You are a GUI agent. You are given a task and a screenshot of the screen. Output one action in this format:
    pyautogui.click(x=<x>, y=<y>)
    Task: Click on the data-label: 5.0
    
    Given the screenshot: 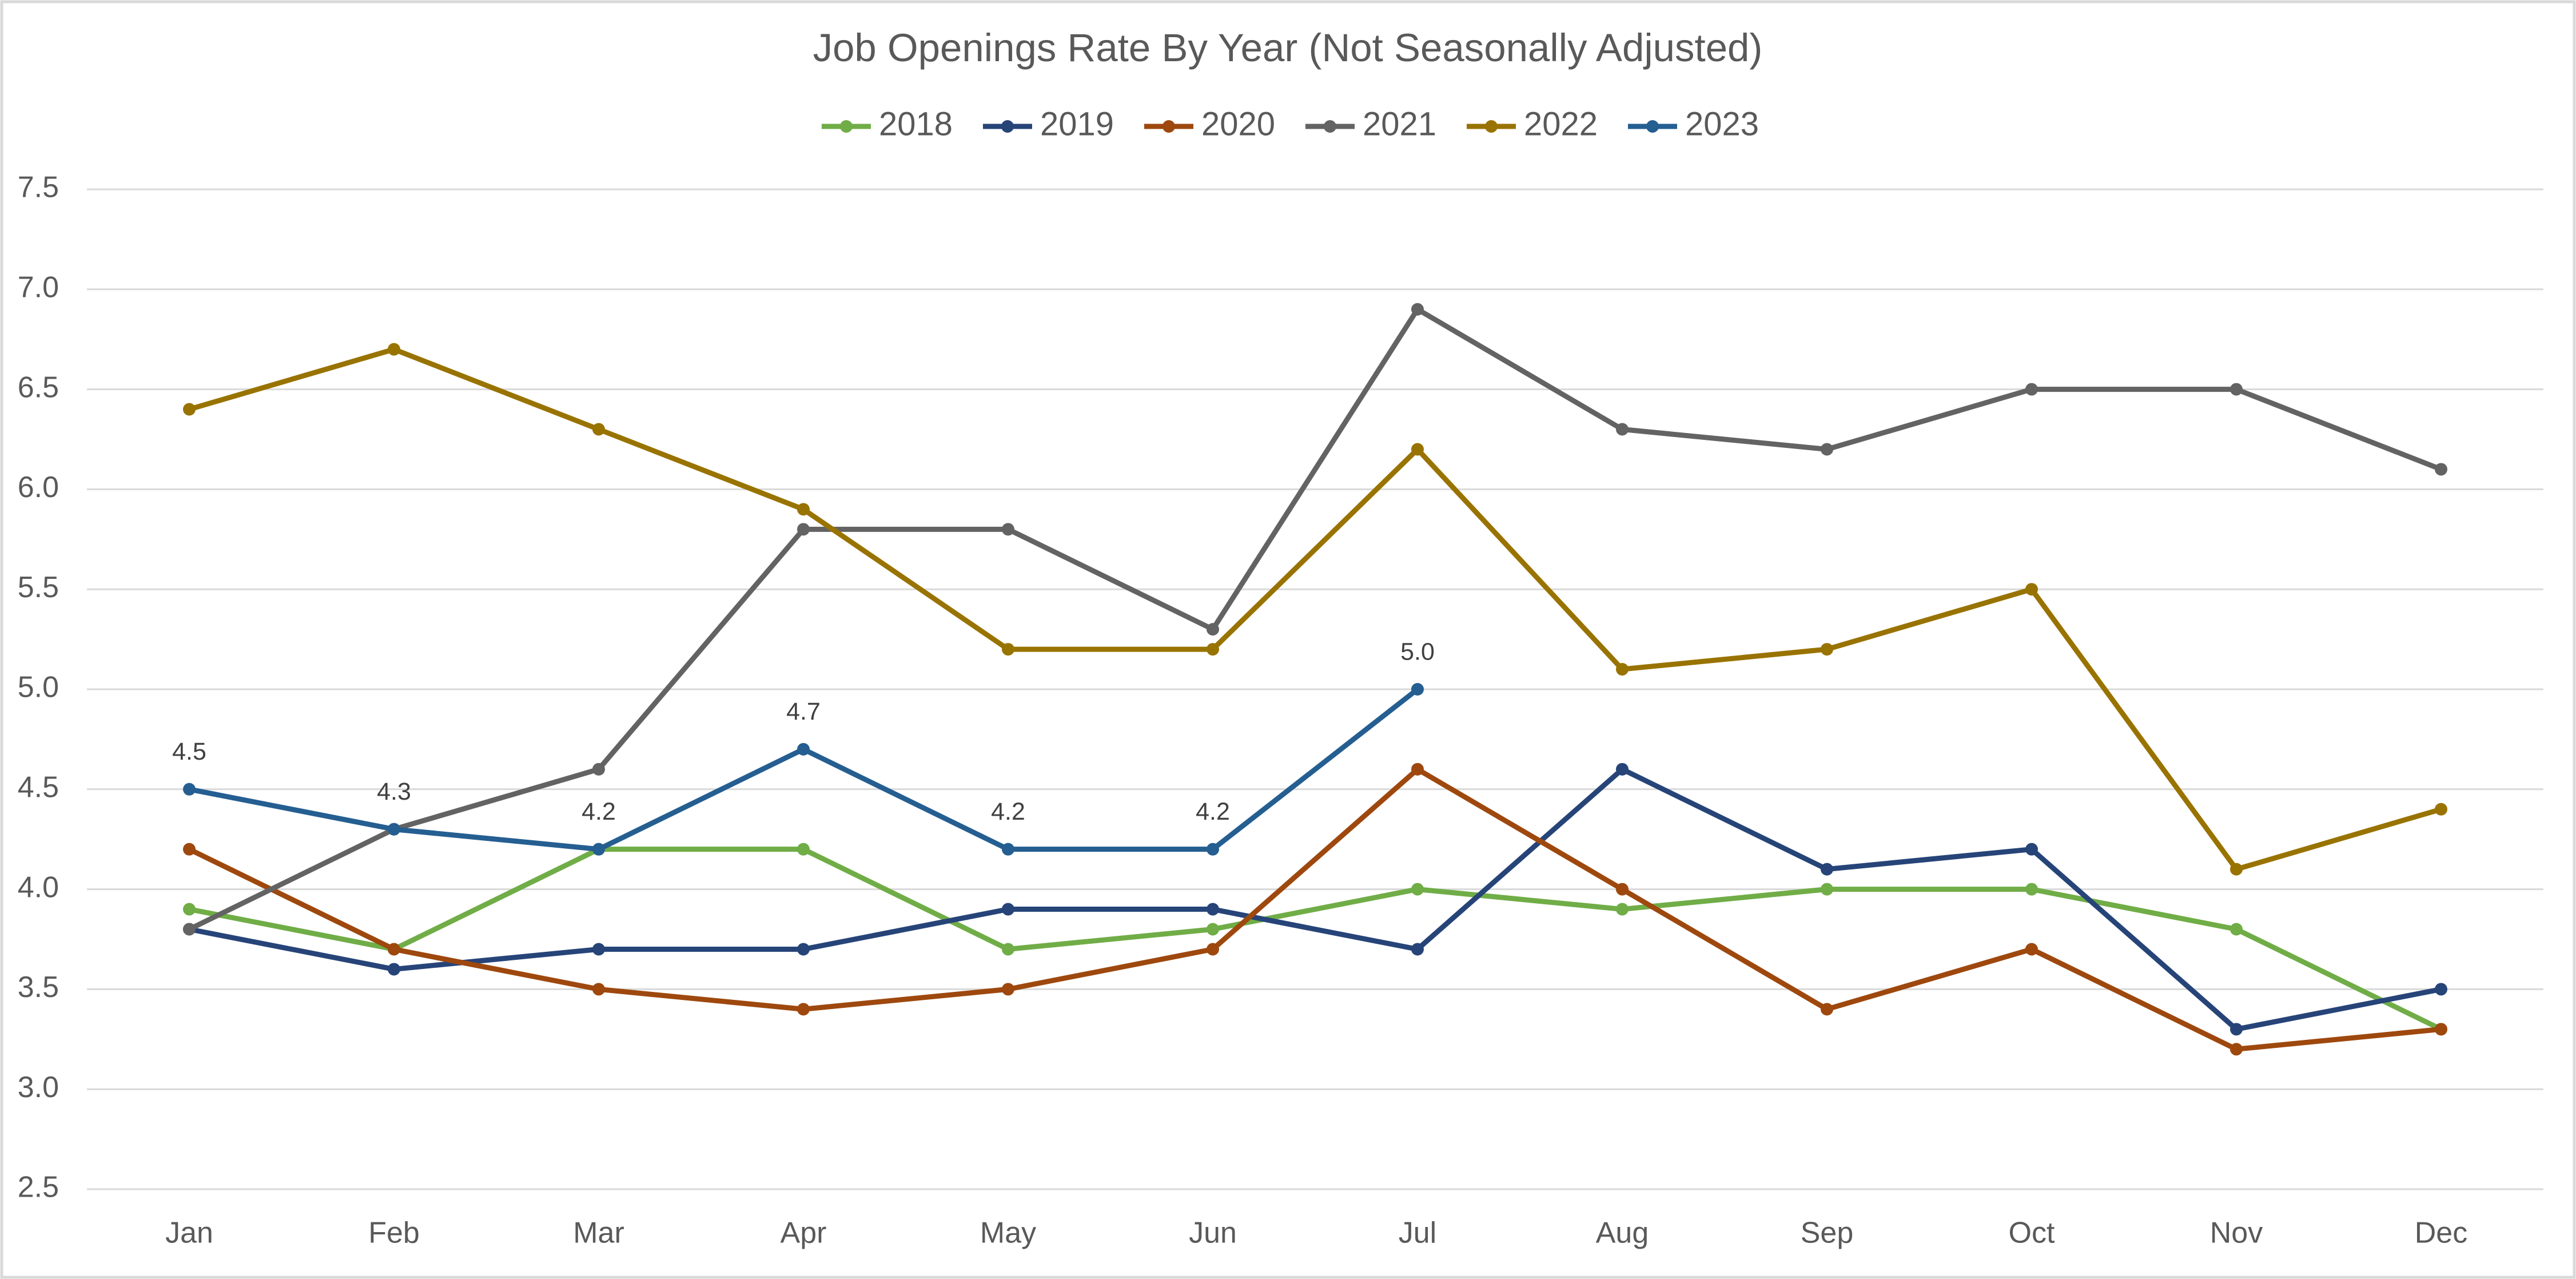 What is the action you would take?
    pyautogui.click(x=1417, y=651)
    